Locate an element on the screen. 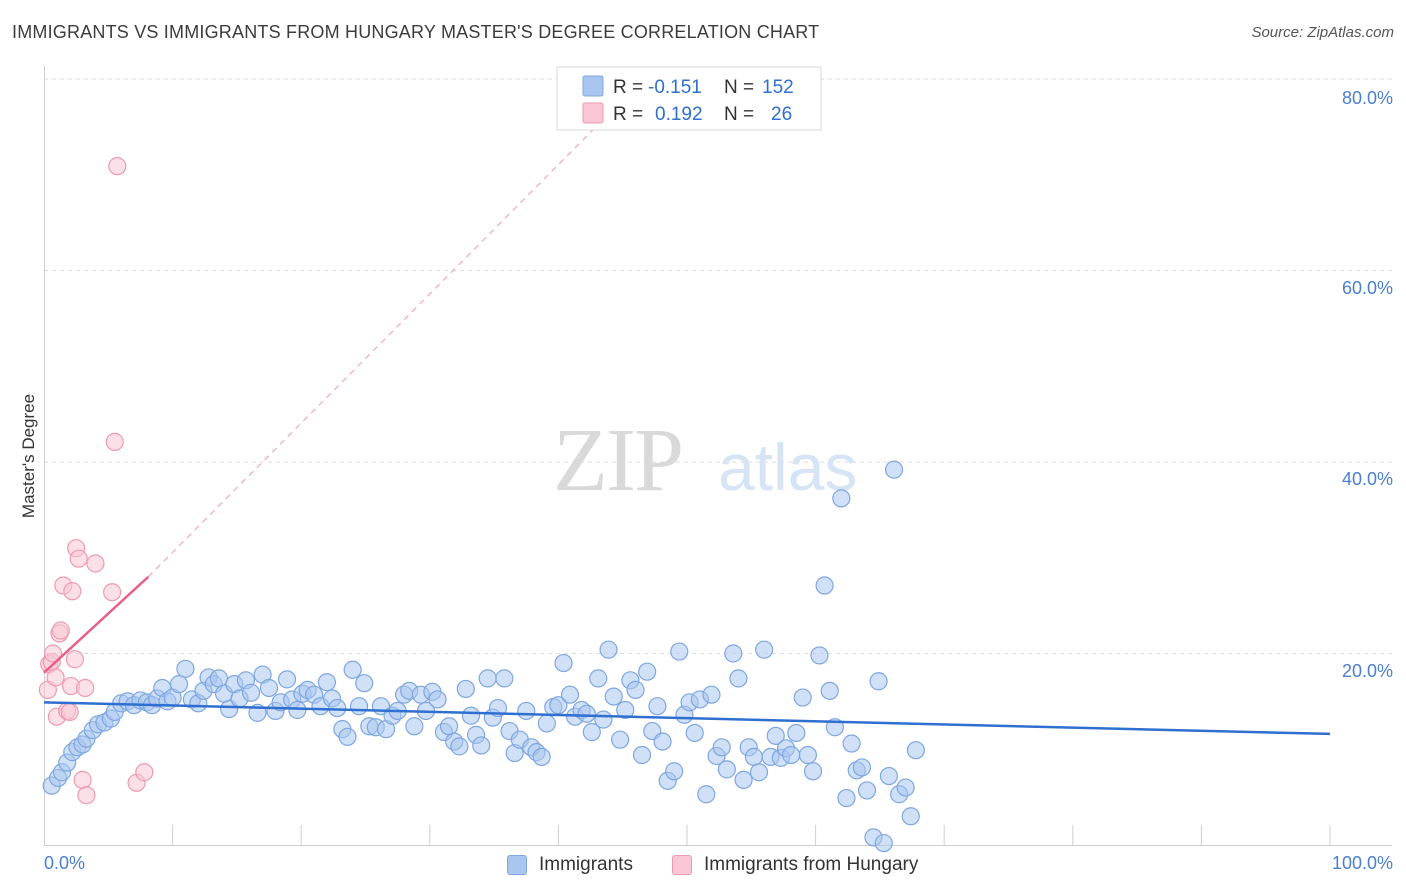  bottom-legend: Immigrants Immigrants from Hungary is located at coordinates (703, 865).